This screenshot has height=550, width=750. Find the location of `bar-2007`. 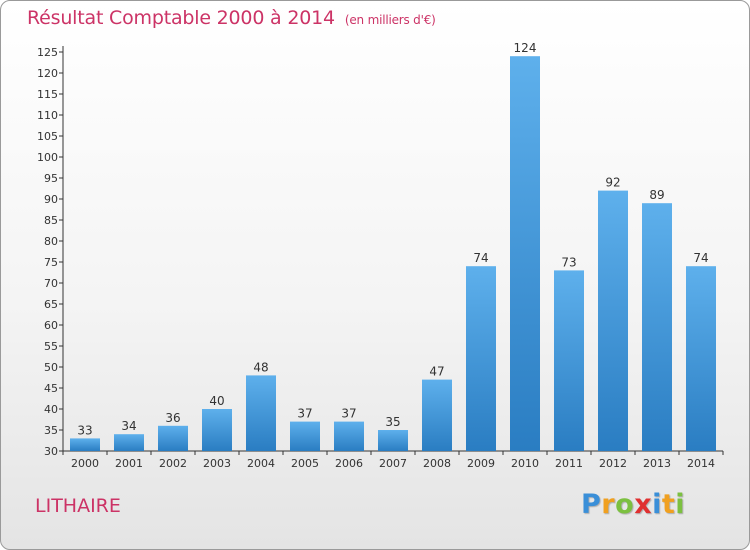

bar-2007 is located at coordinates (393, 440).